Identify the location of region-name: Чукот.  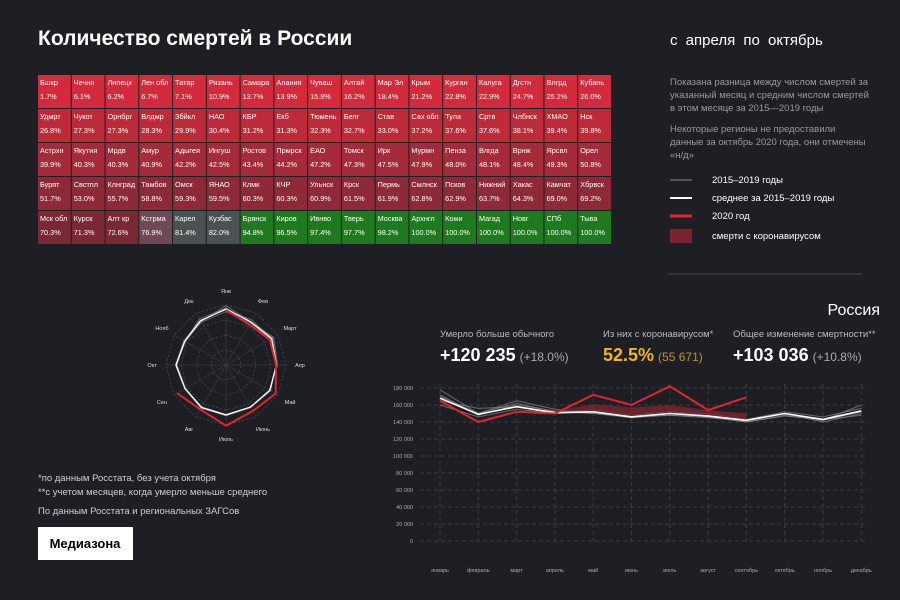
(84, 116).